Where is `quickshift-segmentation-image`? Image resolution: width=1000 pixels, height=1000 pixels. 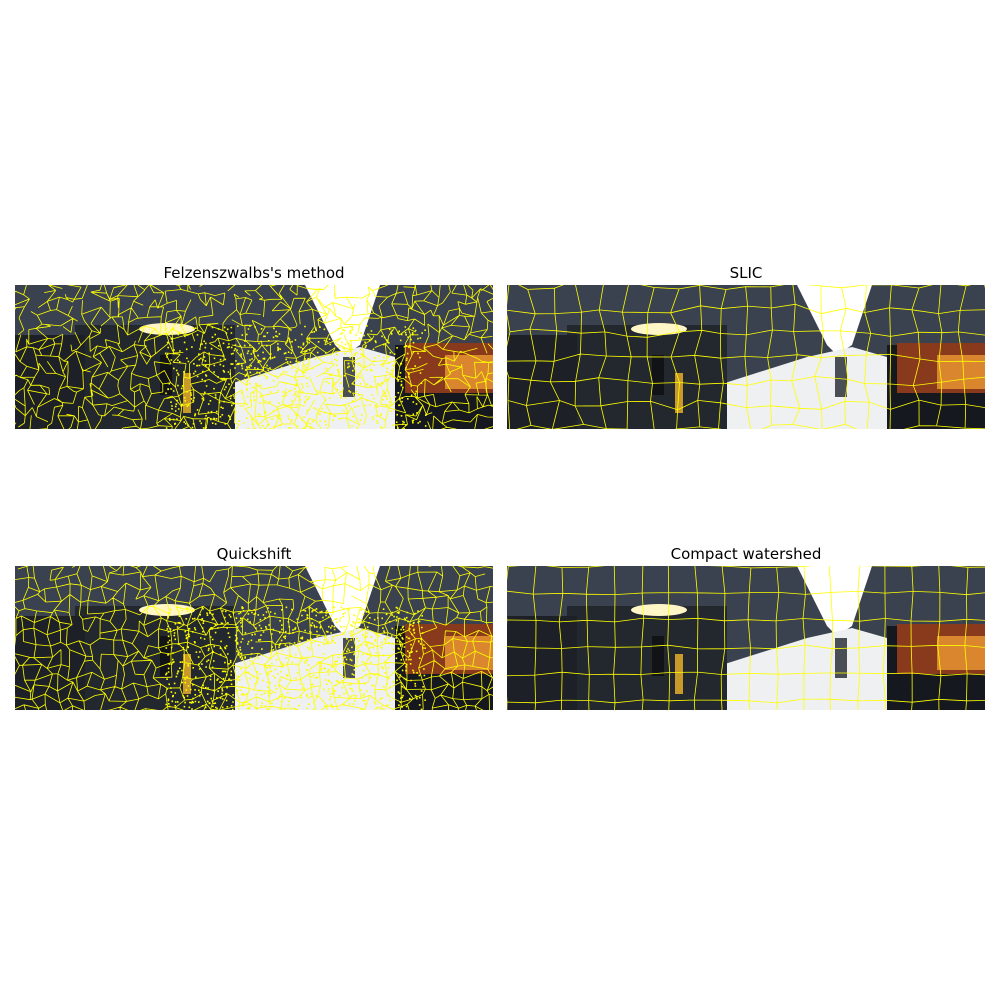
quickshift-segmentation-image is located at coordinates (254, 638).